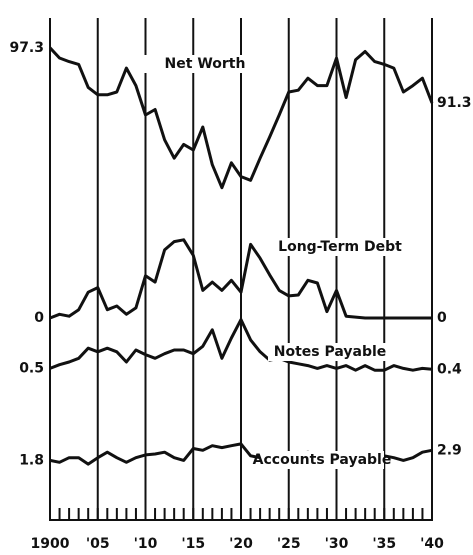  I want to click on x-tick-label: '25, so click(289, 544).